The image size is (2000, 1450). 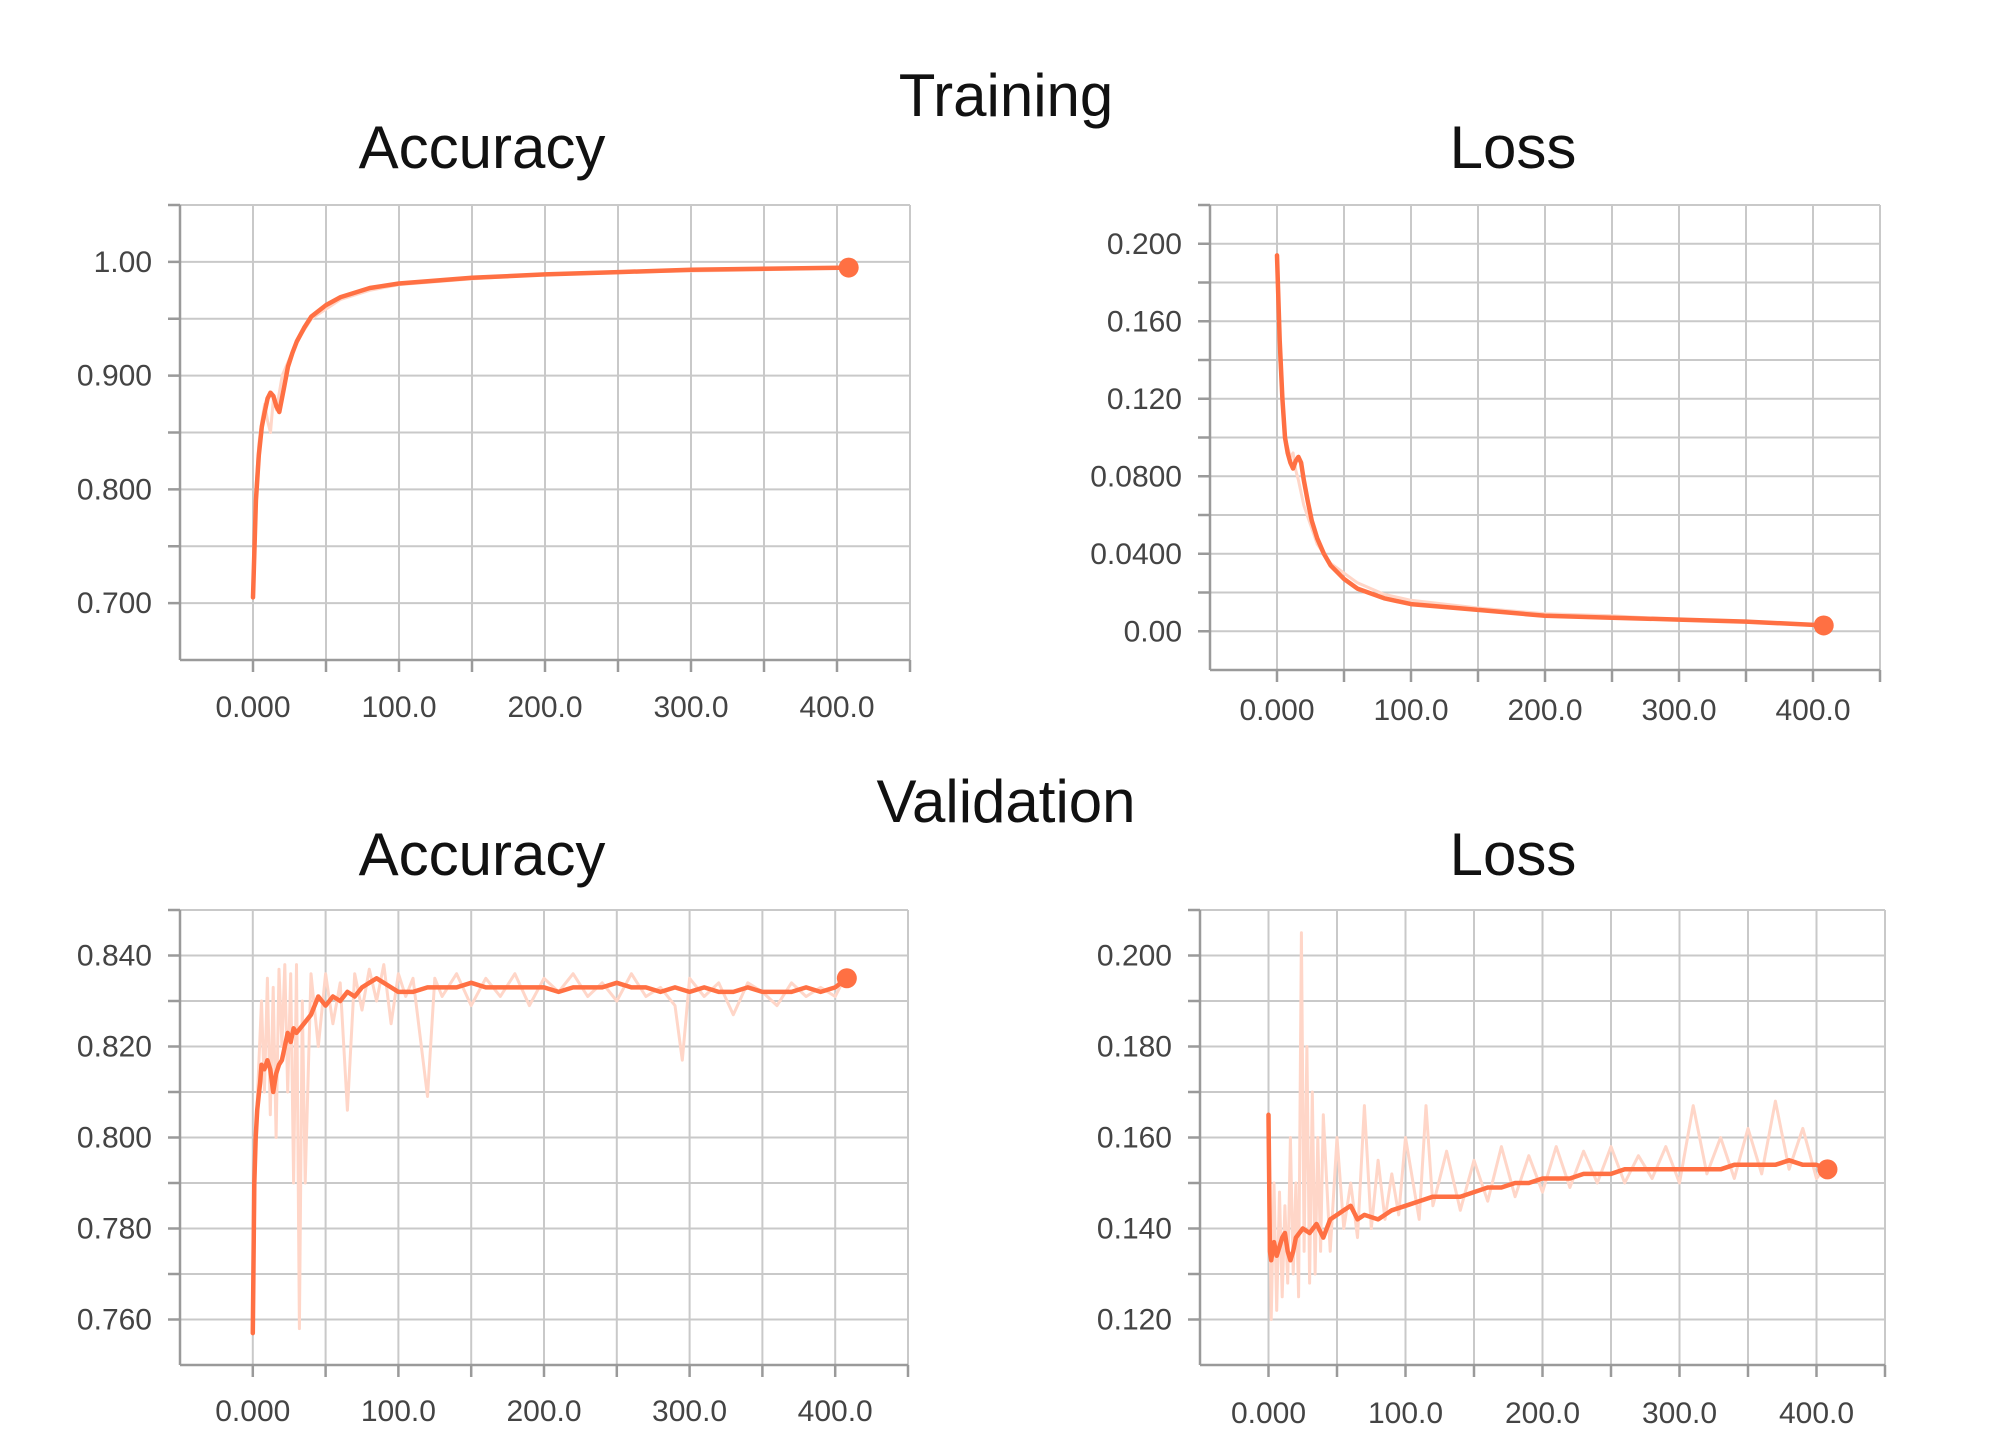 I want to click on y-tick-label: 0.180, so click(x=1134, y=1047).